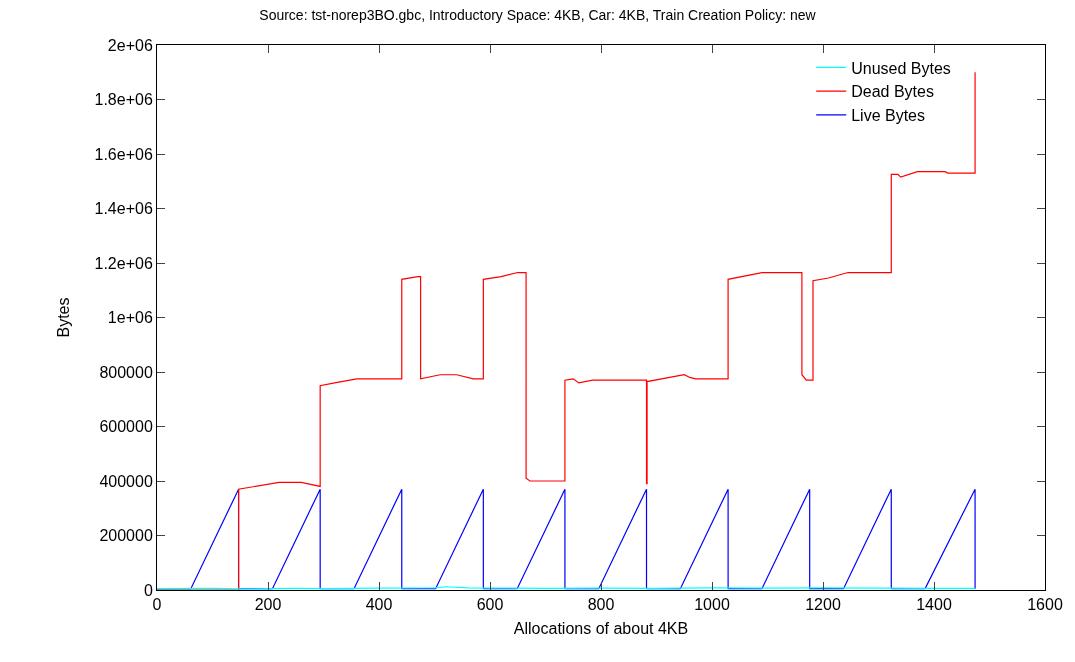 This screenshot has height=662, width=1075. I want to click on y-tick-label: 2e+06, so click(130, 45).